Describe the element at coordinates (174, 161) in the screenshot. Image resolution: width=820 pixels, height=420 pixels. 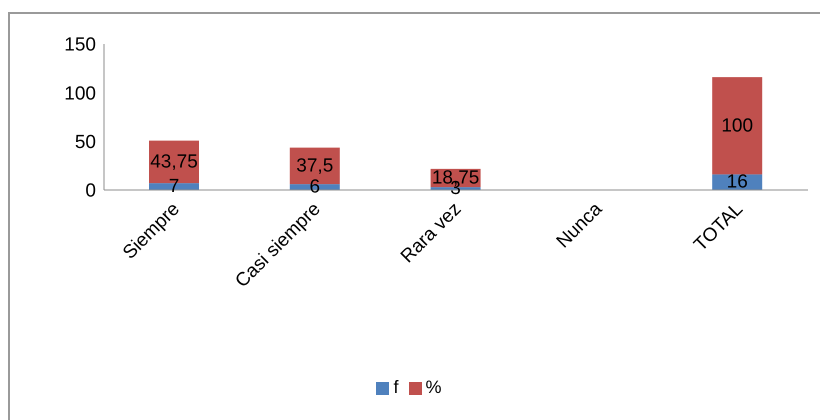
I see `data-label: 43,75` at that location.